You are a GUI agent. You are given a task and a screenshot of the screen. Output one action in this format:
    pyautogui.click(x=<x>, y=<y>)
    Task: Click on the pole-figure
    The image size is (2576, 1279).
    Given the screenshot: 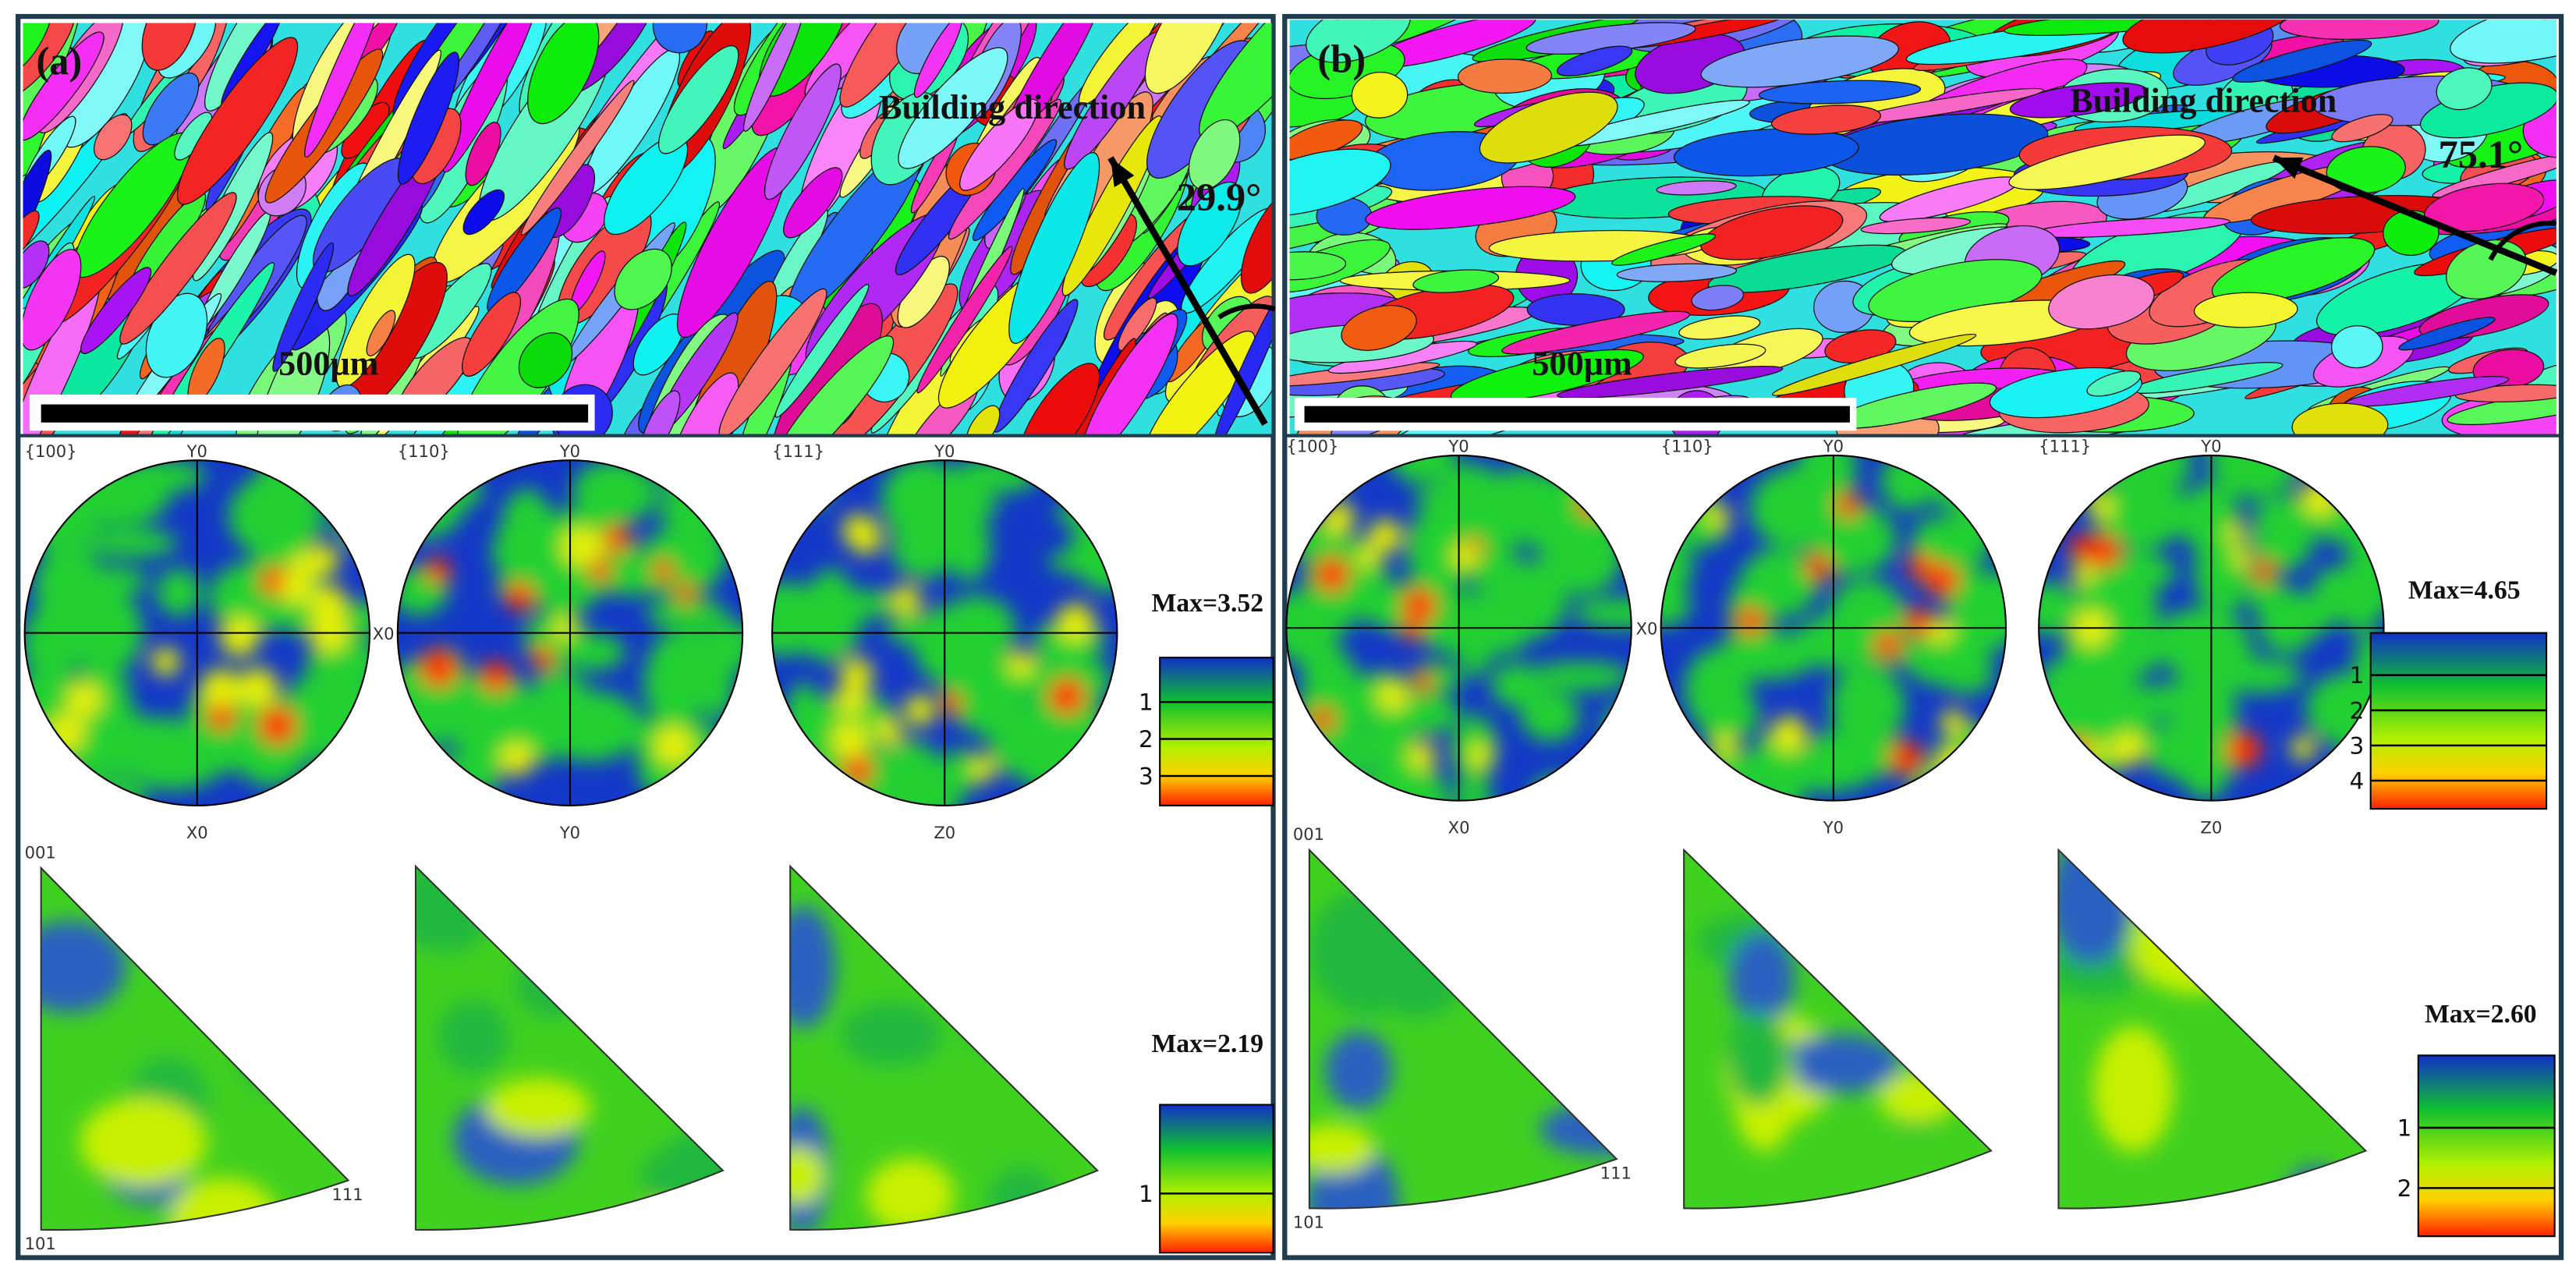 What is the action you would take?
    pyautogui.click(x=1459, y=628)
    